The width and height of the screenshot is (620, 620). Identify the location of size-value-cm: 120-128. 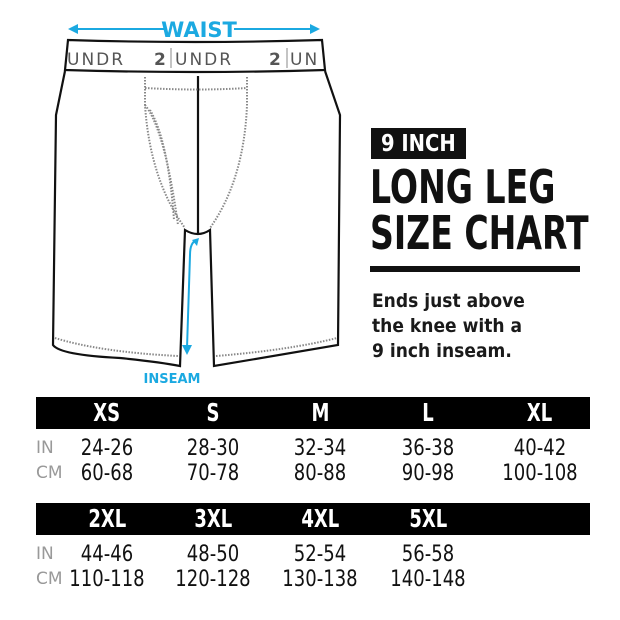
(213, 579).